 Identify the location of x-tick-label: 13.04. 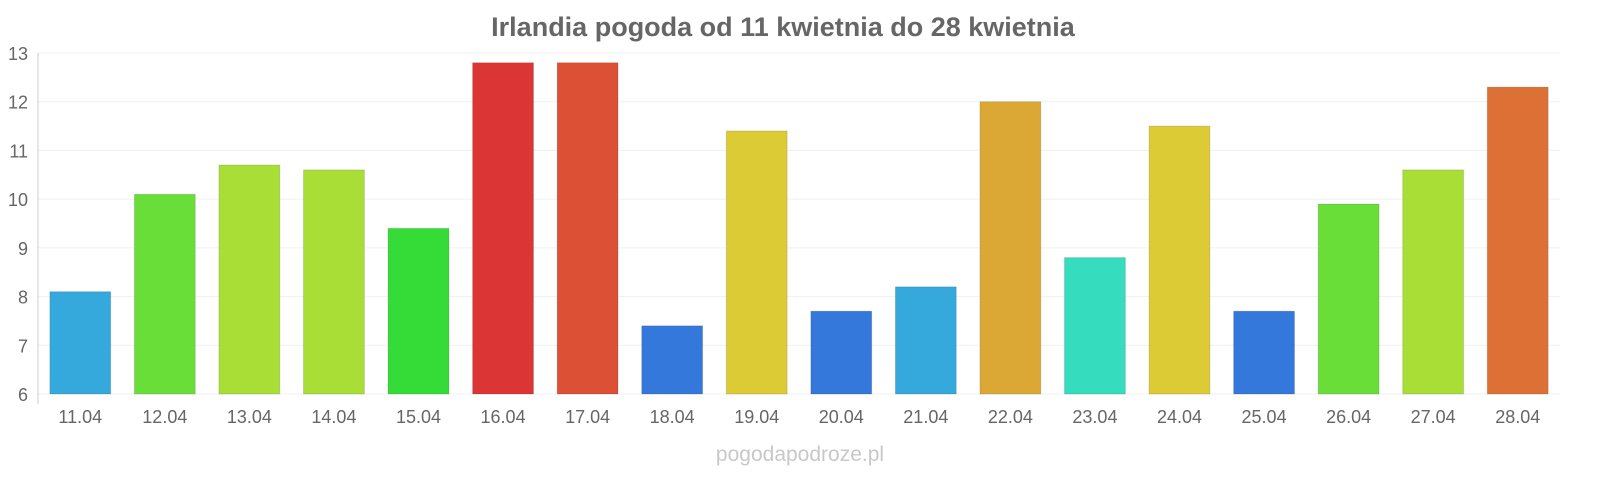
(249, 417).